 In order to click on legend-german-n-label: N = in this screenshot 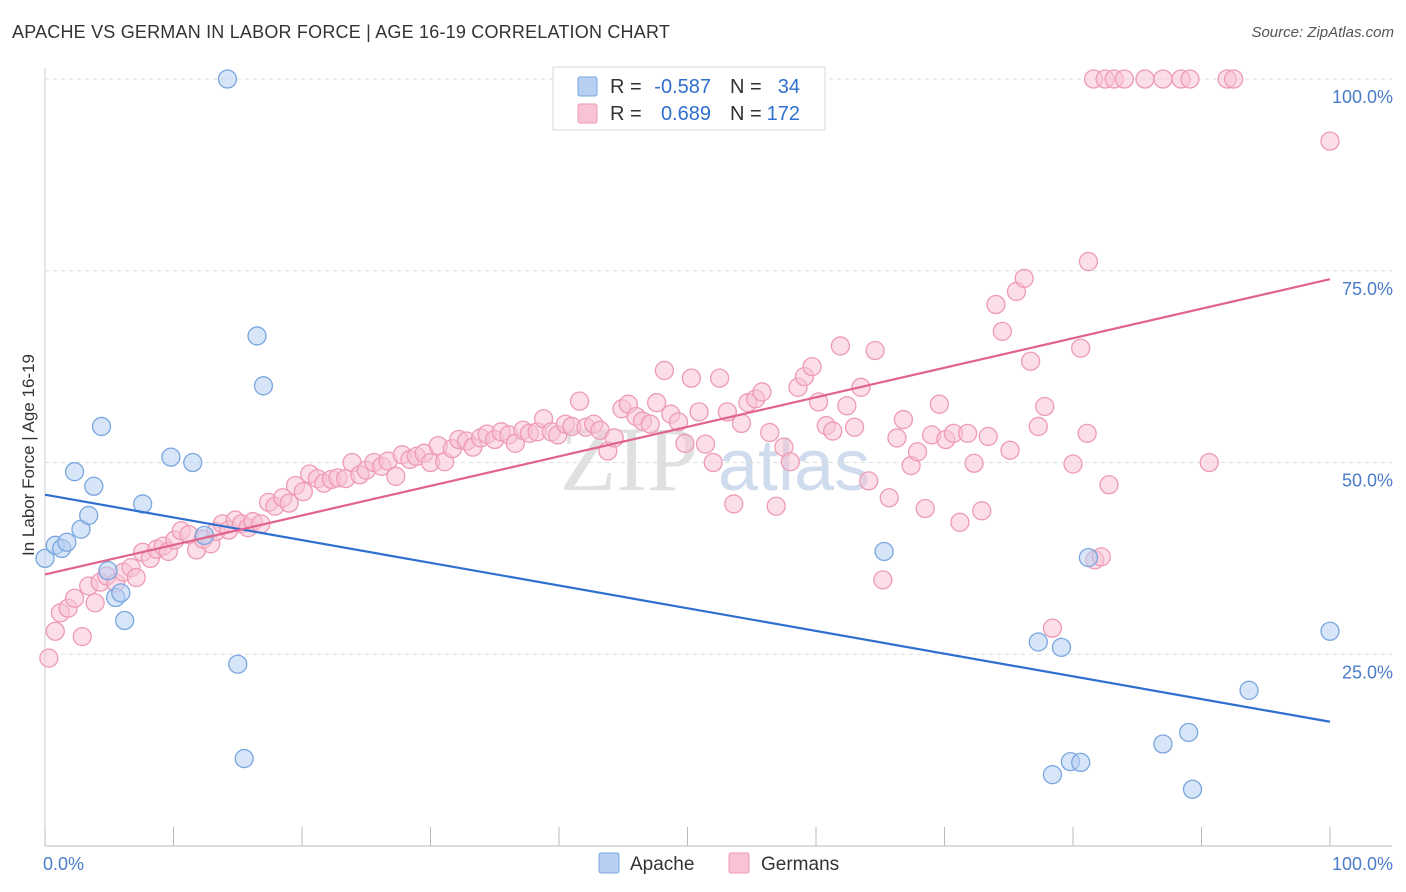, I will do `click(746, 114)`.